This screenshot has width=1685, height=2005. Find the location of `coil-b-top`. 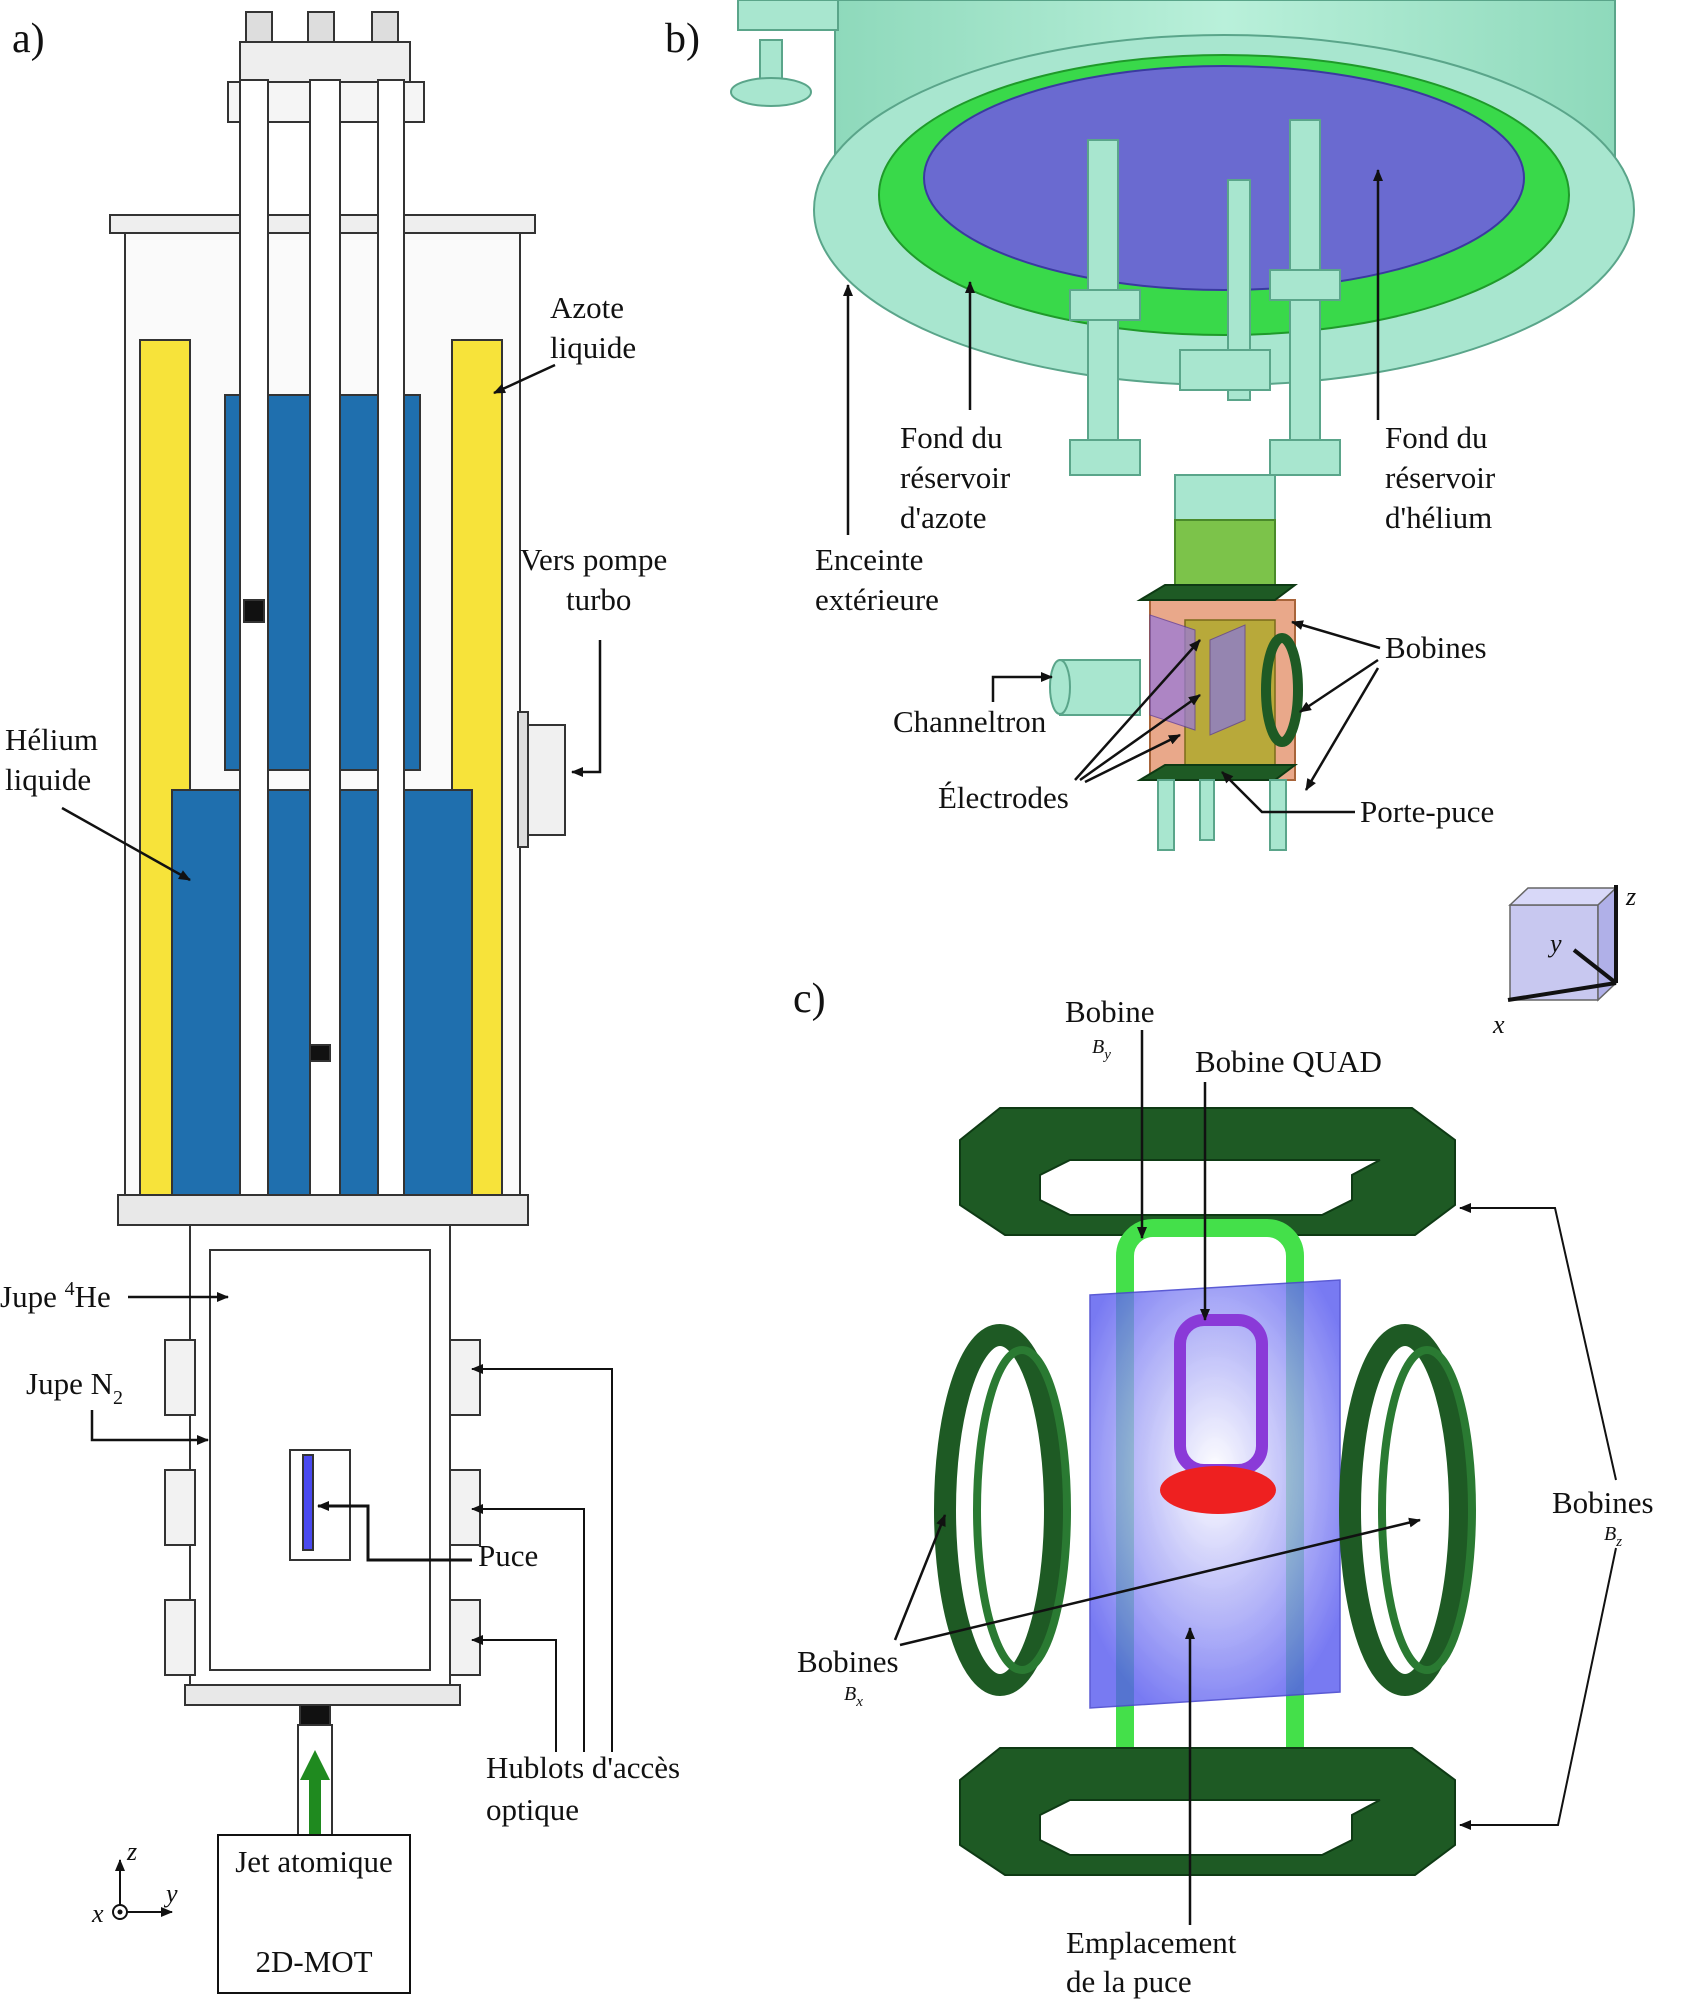

coil-b-top is located at coordinates (1217, 592).